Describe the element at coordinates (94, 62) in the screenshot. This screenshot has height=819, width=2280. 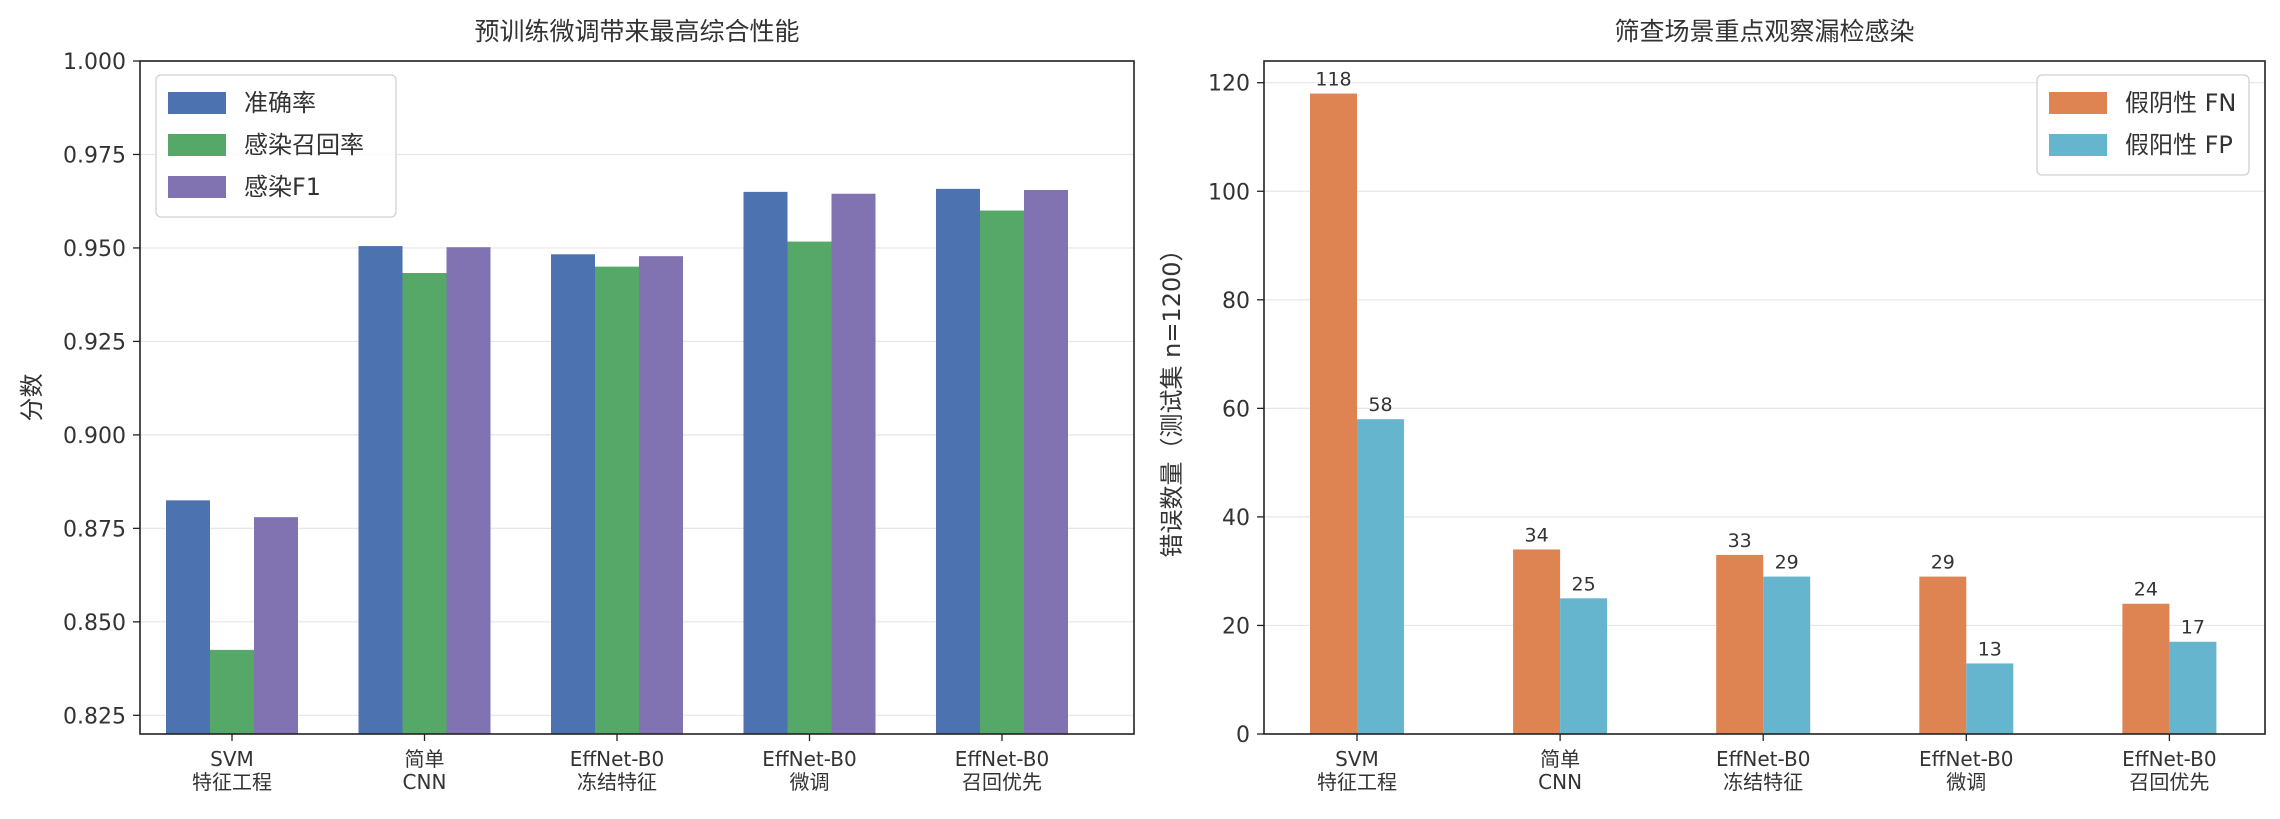
I see `y-tick-label: 1.000` at that location.